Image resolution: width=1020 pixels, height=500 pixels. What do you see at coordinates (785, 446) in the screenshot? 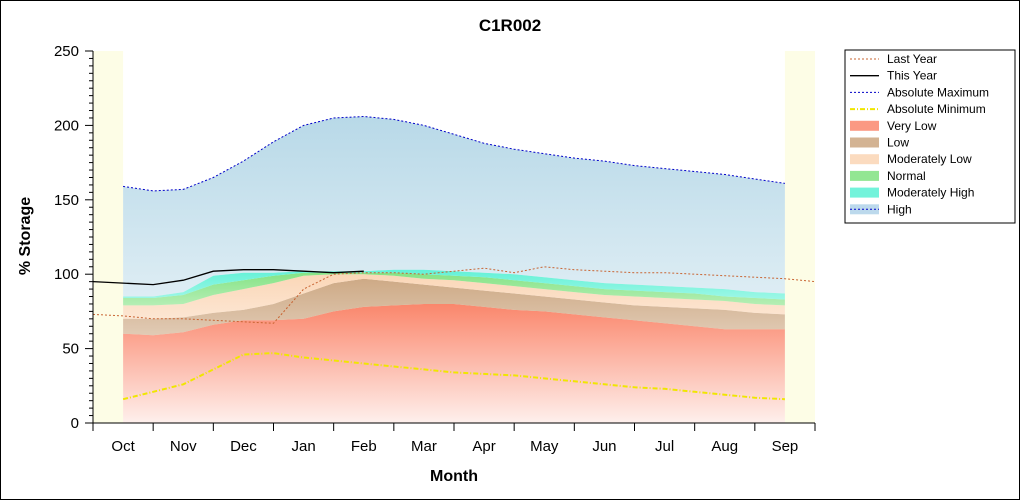
I see `x-tick-label: Sep` at bounding box center [785, 446].